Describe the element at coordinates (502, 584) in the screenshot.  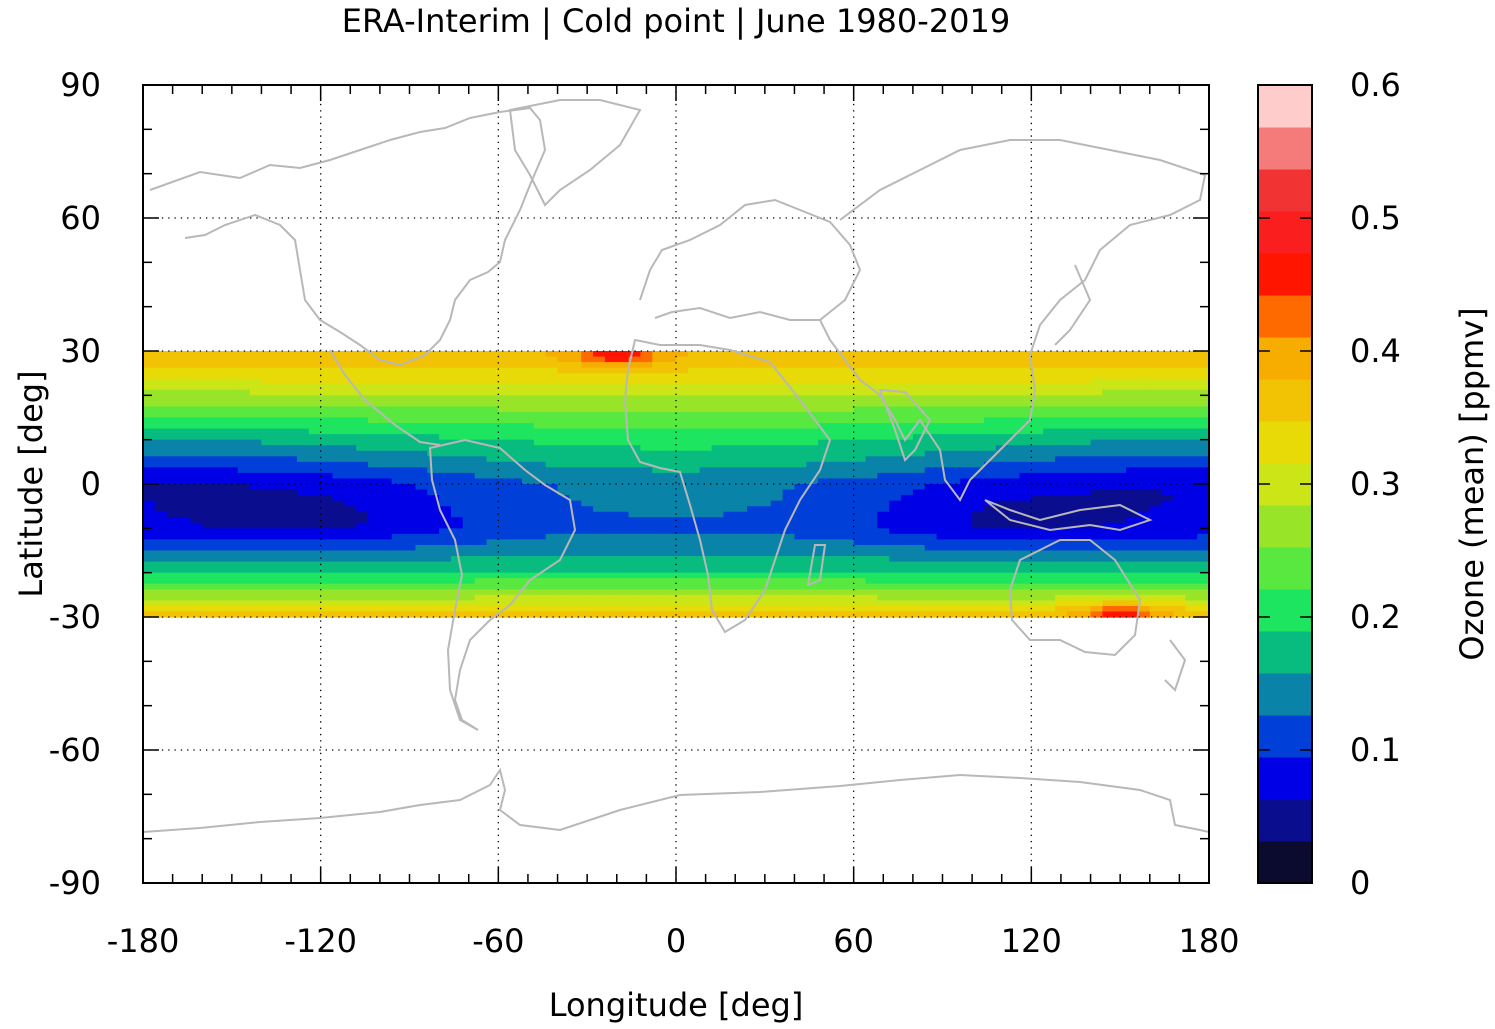
I see `south-america-outline` at that location.